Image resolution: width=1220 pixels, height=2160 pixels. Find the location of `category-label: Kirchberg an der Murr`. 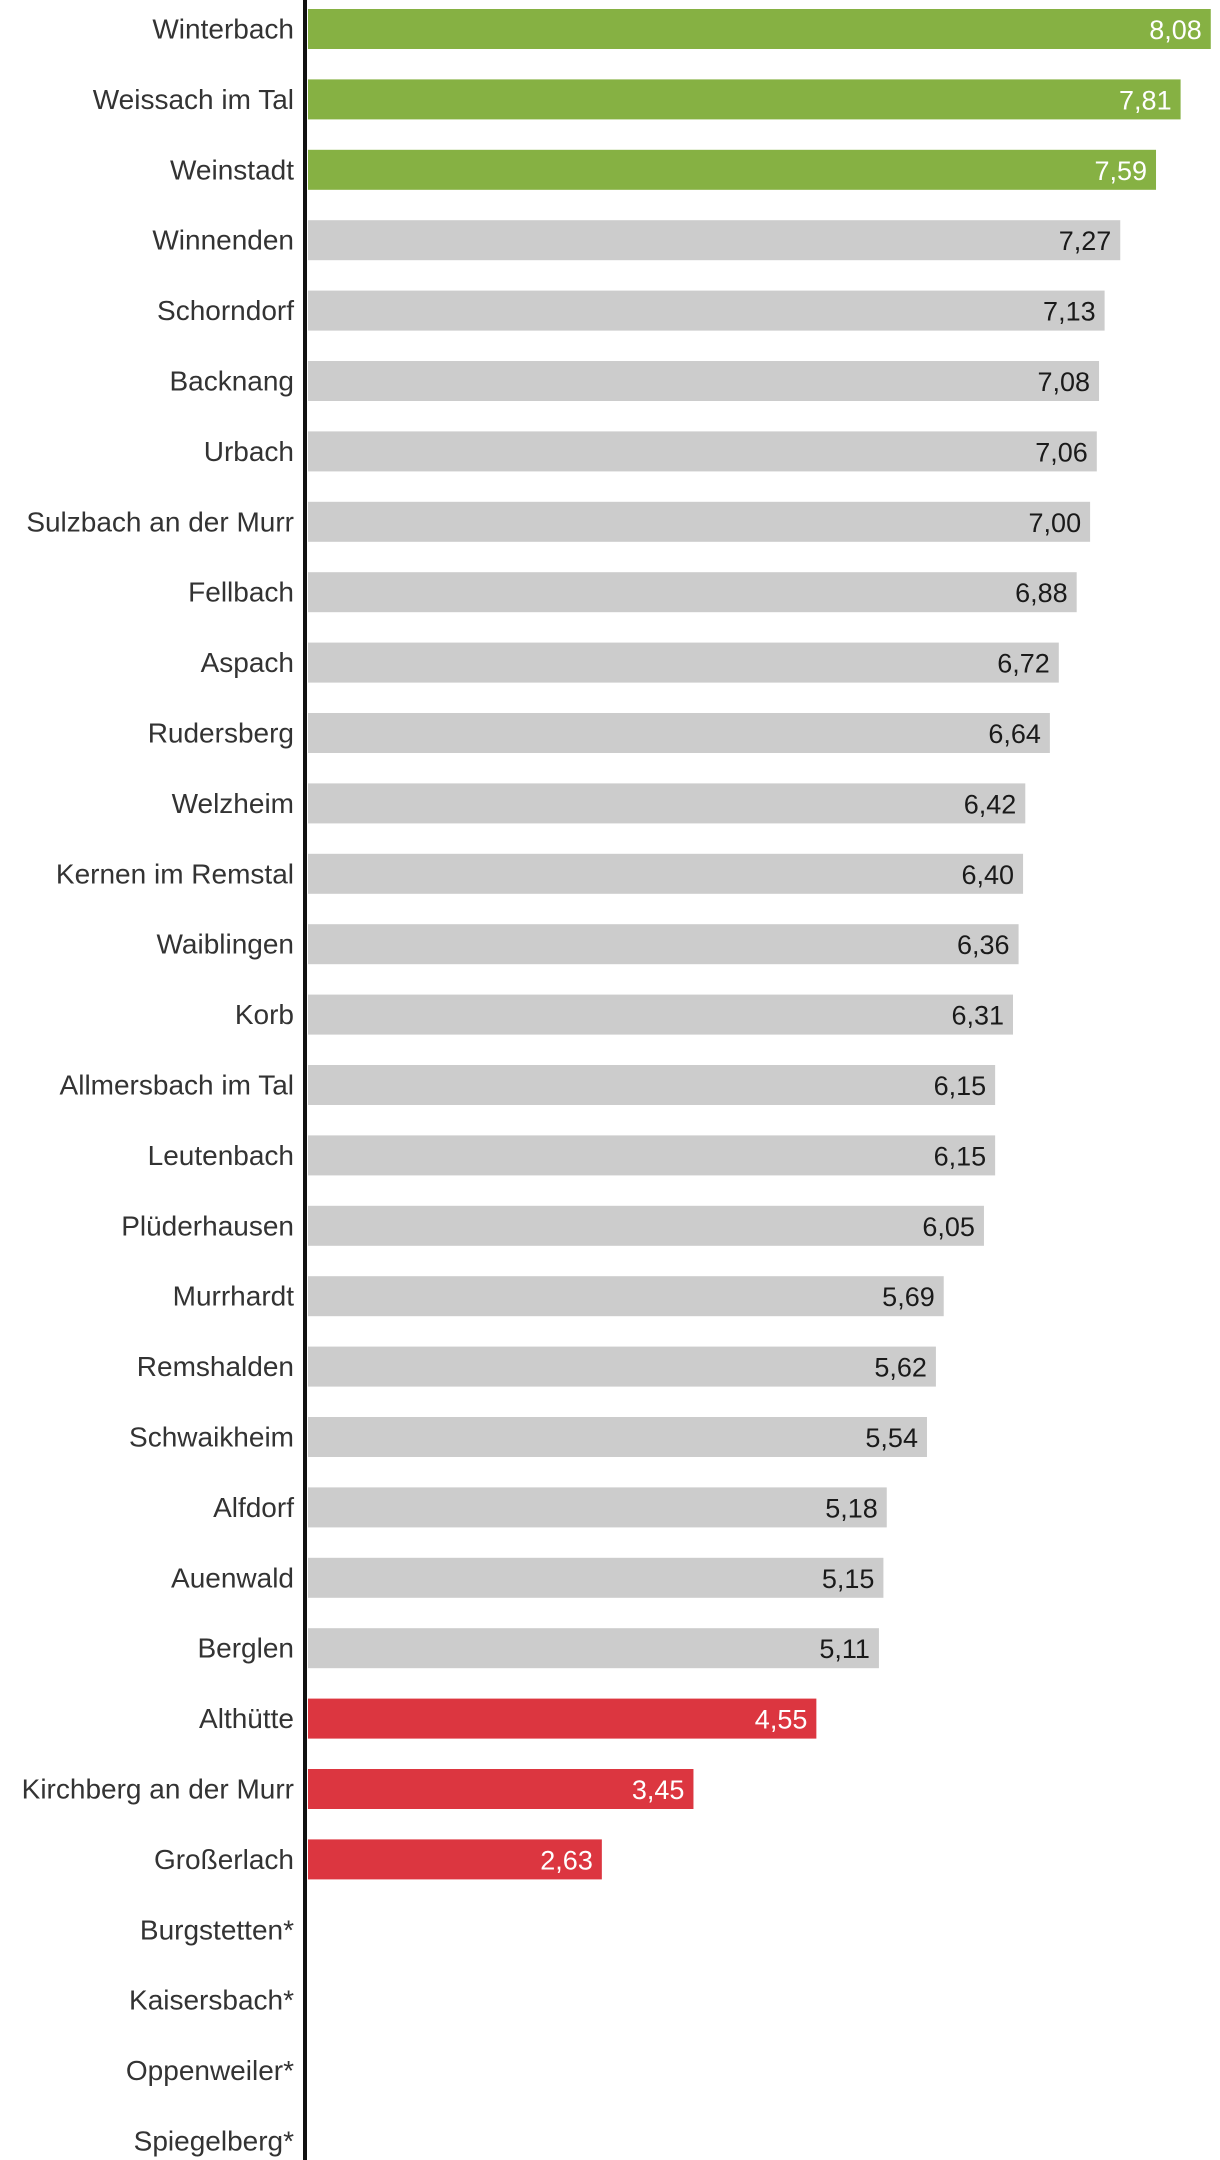

category-label: Kirchberg an der Murr is located at coordinates (158, 1789).